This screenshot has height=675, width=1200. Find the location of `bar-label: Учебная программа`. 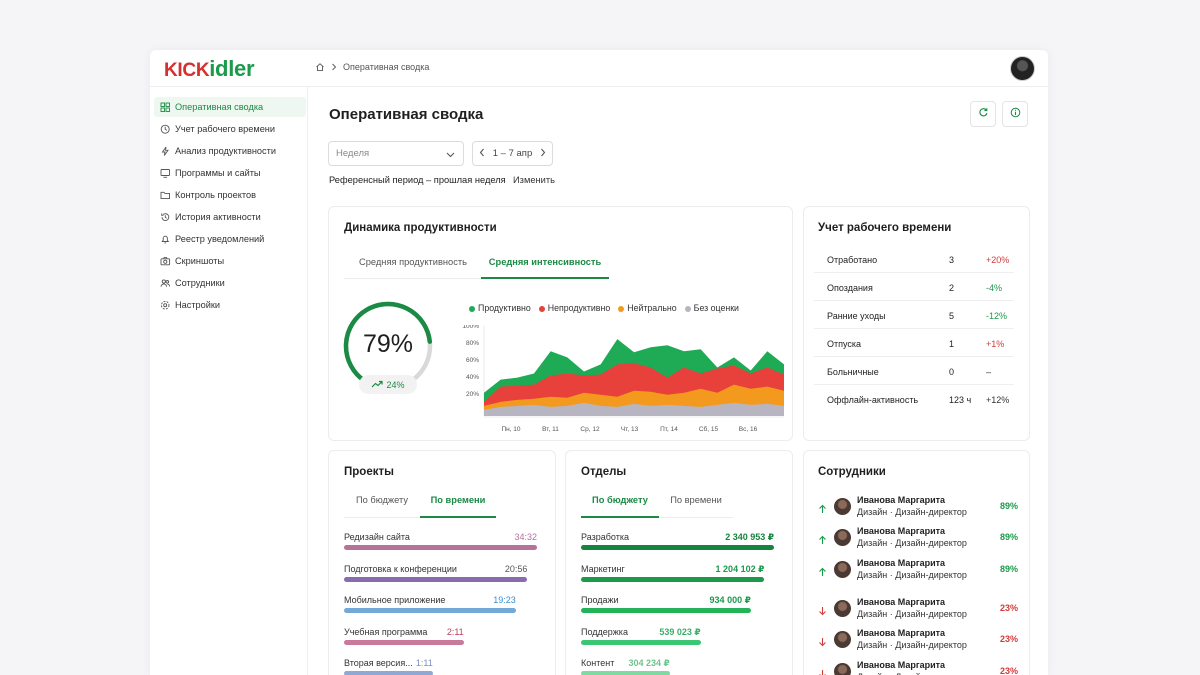

bar-label: Учебная программа is located at coordinates (386, 631).